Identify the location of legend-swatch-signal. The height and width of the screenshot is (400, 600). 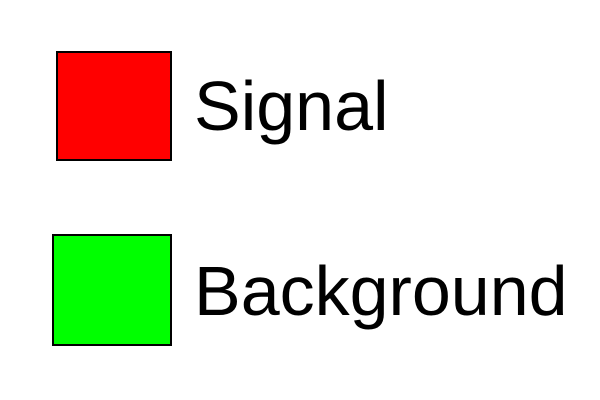
(114, 106).